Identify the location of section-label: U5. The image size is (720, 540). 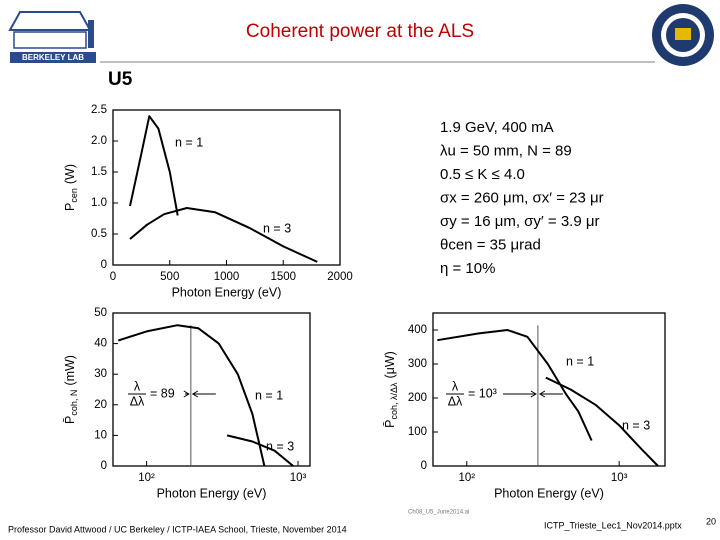
(120, 79).